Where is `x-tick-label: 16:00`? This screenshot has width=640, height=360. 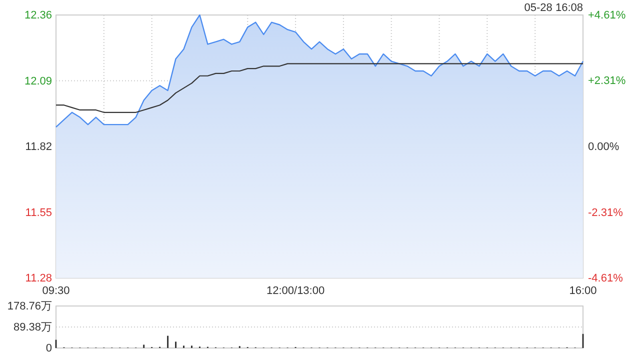
x-tick-label: 16:00 is located at coordinates (583, 290).